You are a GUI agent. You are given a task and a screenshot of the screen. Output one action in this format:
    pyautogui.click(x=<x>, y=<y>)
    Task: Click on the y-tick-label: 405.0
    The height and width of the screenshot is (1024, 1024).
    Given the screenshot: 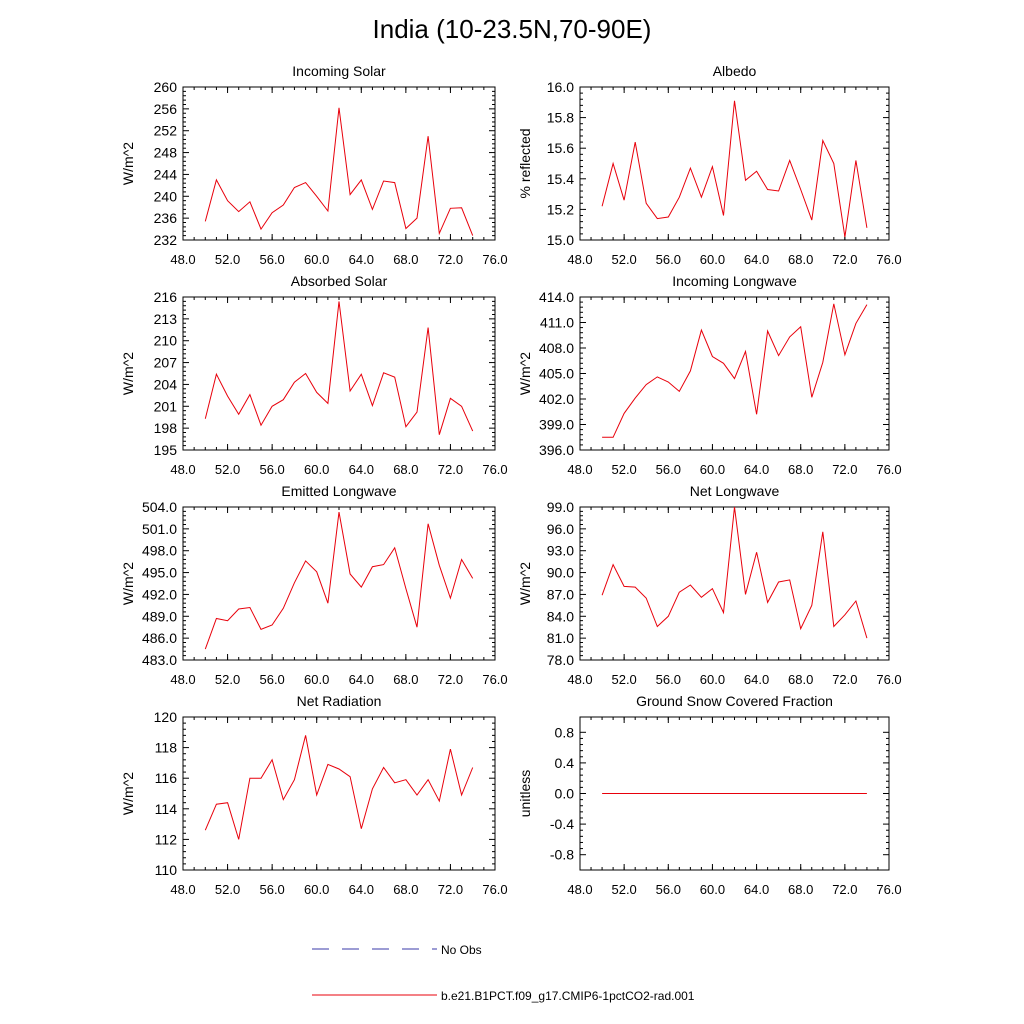 What is the action you would take?
    pyautogui.click(x=556, y=374)
    